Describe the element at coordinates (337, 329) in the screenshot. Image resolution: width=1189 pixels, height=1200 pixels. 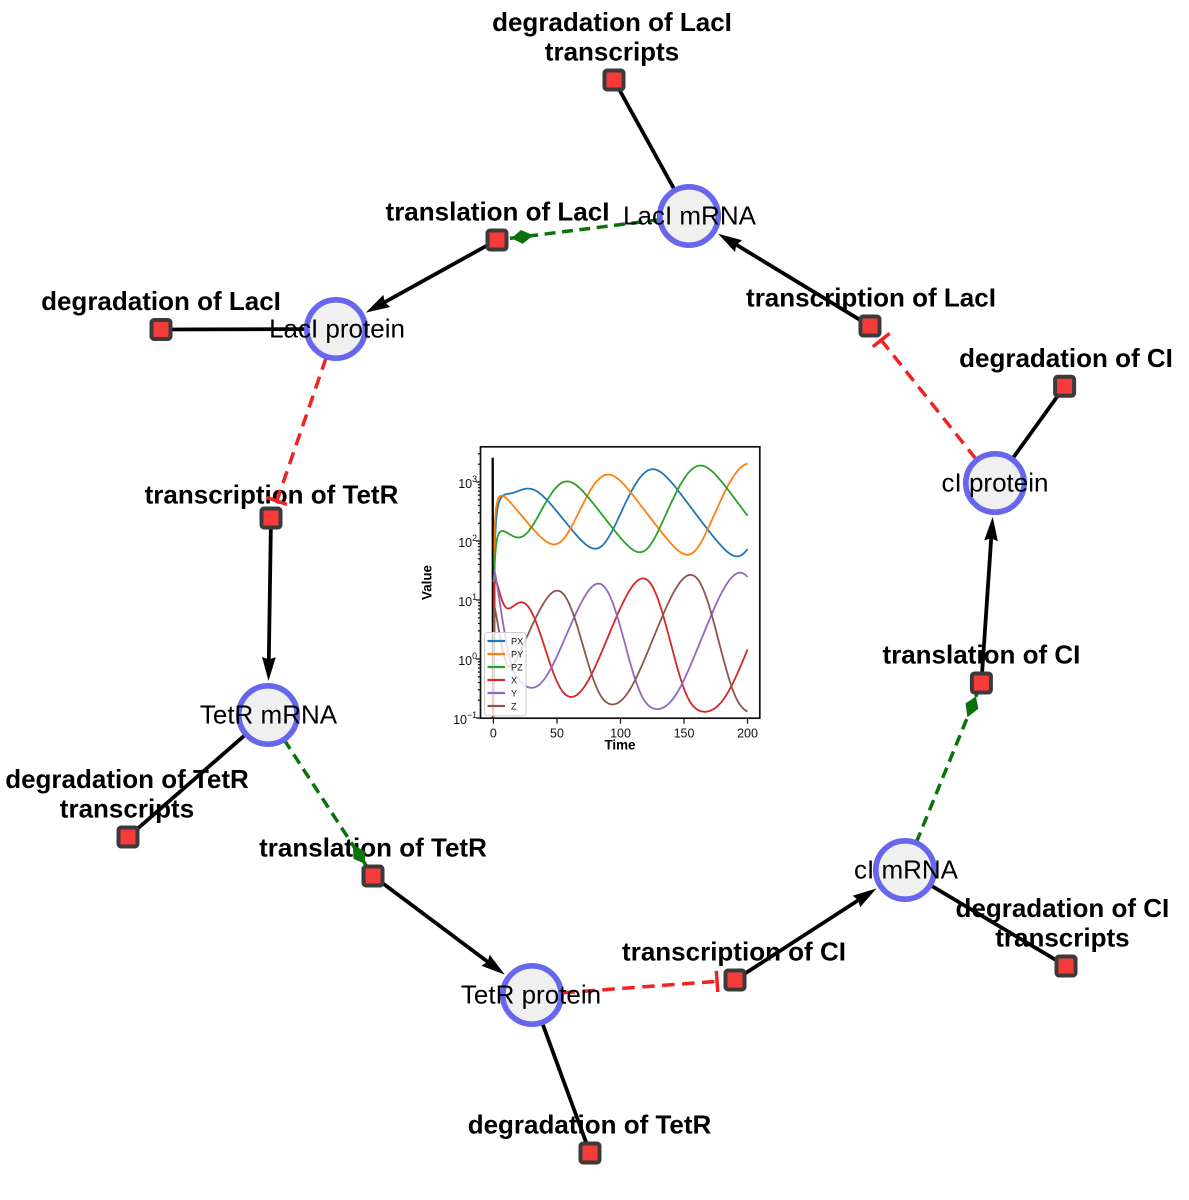
I see `svg-text: LacI protein` at that location.